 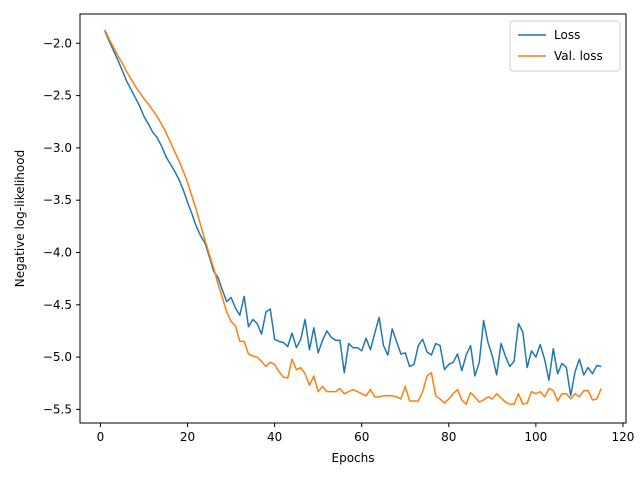 I want to click on y-axis-ticks: −2.0 −2.5 −3.0 −3.5 −4.0 −4.5 −5.0 −5.5, so click(x=61, y=226).